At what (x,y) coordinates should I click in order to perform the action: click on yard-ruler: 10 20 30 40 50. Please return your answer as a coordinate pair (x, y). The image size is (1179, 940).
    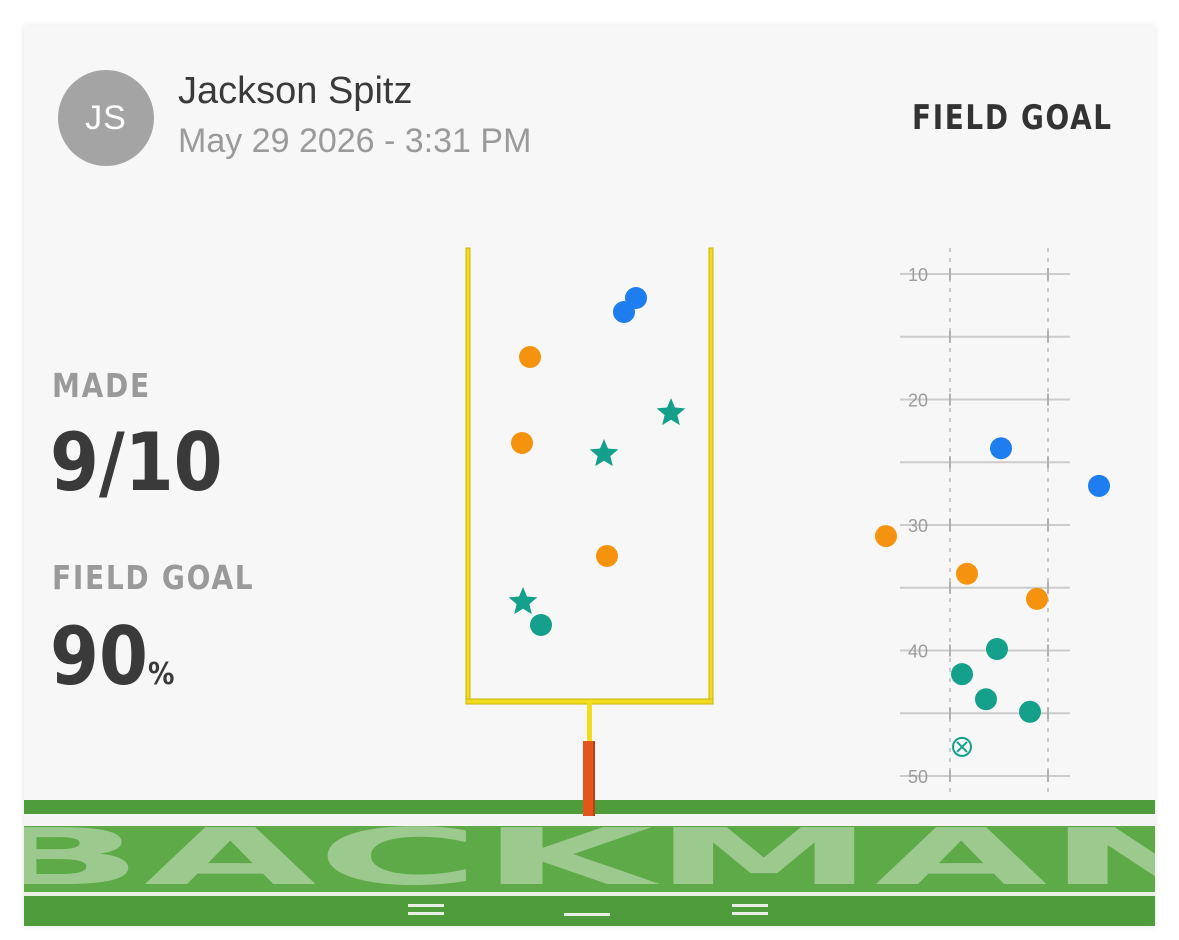
    Looking at the image, I should click on (985, 523).